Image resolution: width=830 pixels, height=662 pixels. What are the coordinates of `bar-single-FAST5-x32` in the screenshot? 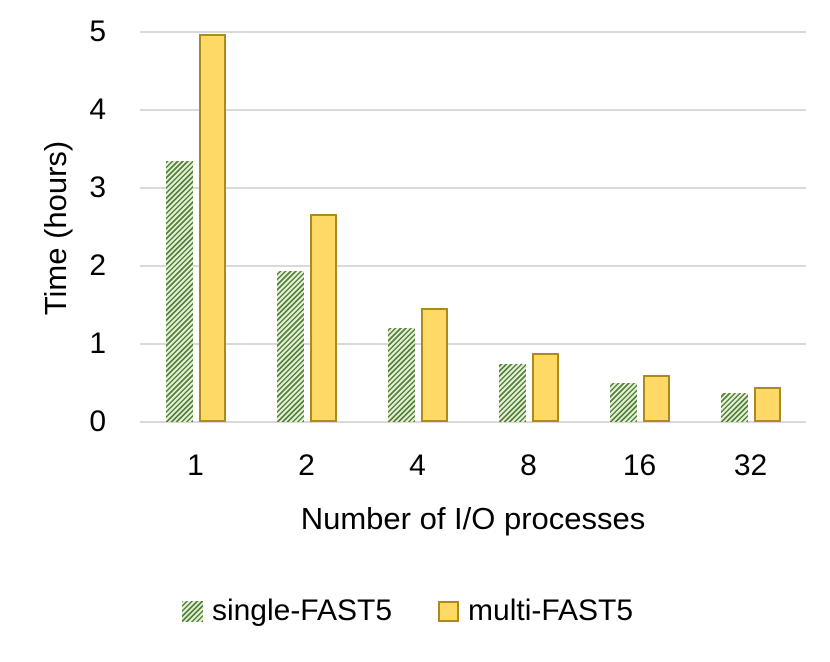 It's located at (734, 407).